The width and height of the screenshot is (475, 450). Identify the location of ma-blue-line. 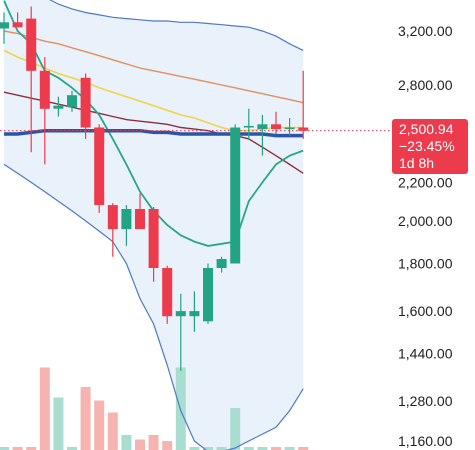
(154, 133).